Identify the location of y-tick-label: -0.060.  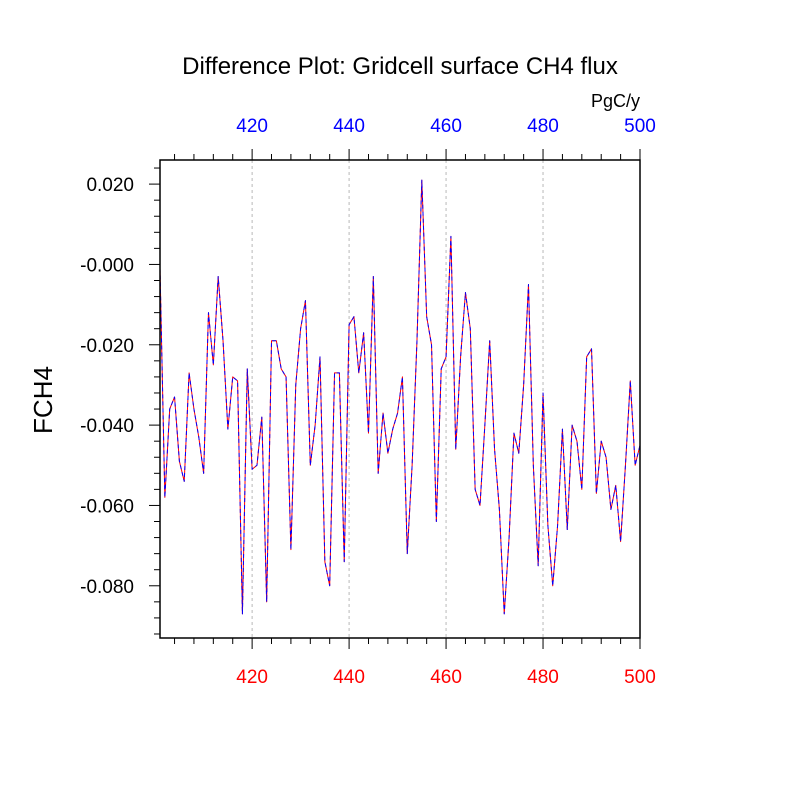
(107, 506).